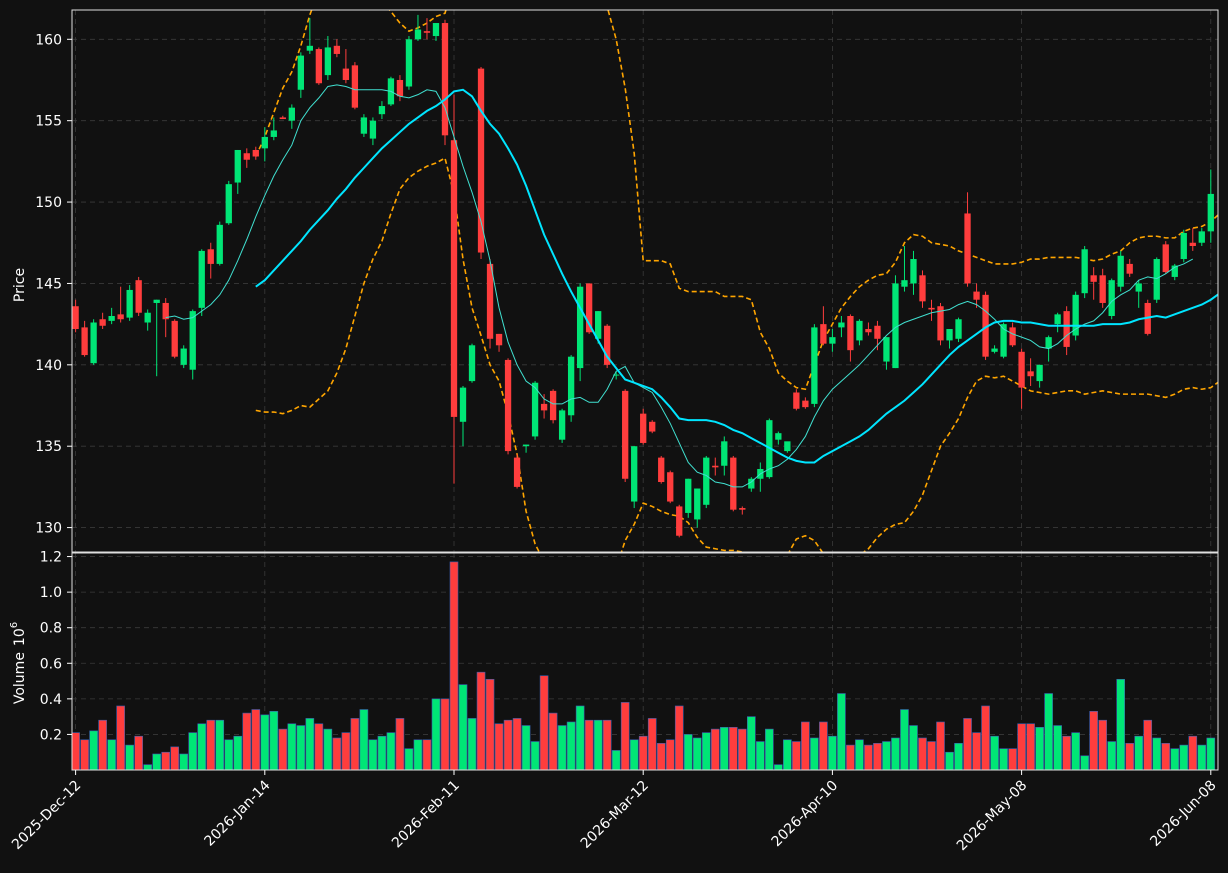 The image size is (1228, 873). I want to click on price-tick-label: 155, so click(48, 122).